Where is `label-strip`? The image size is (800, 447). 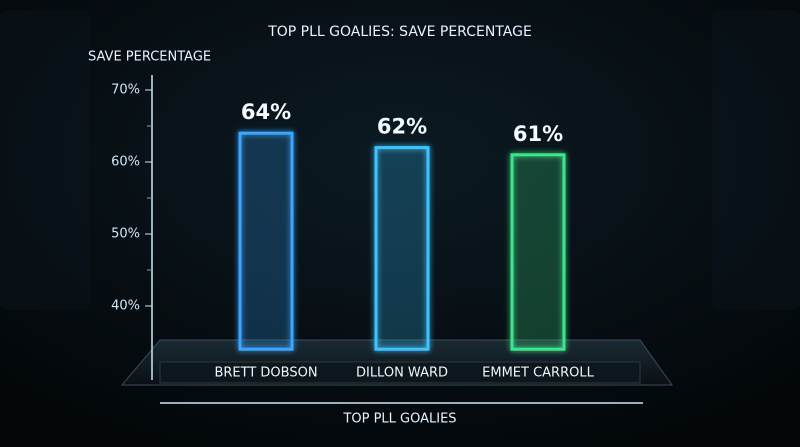 label-strip is located at coordinates (400, 372).